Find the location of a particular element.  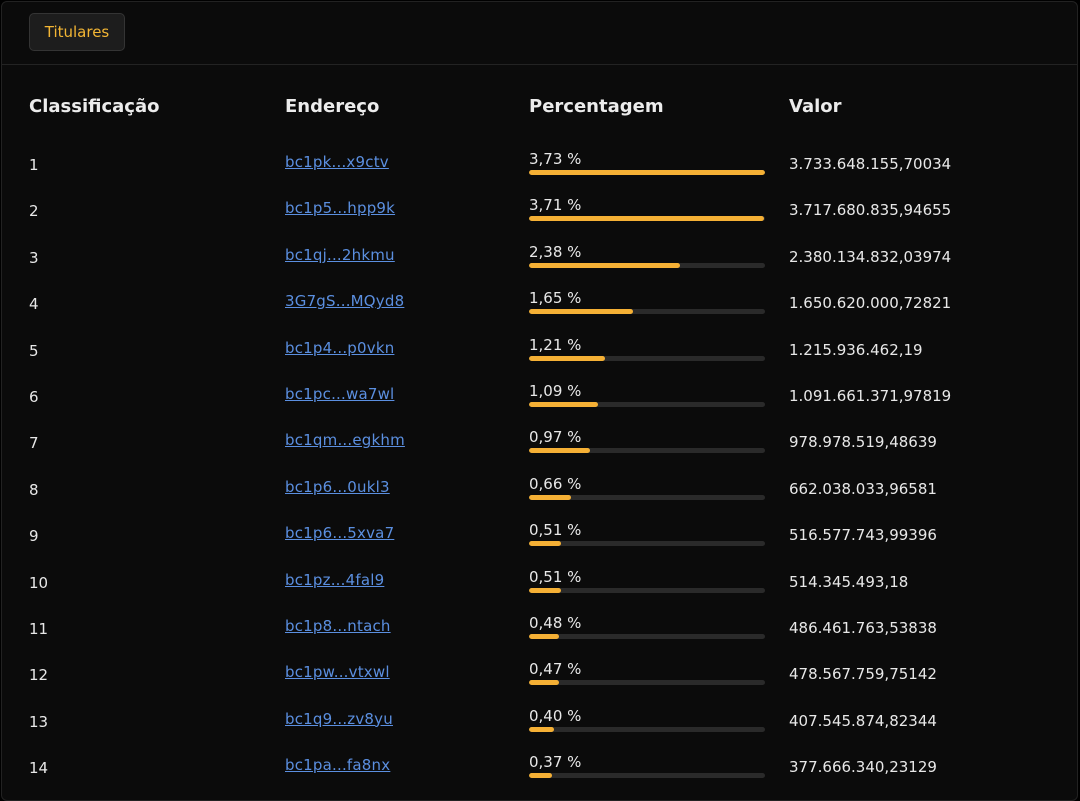

address-link: bc1p4...p0vkn is located at coordinates (340, 347).